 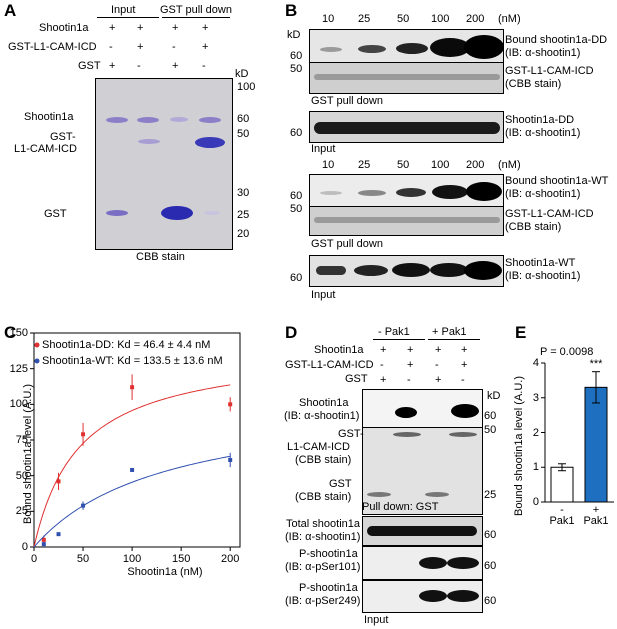 What do you see at coordinates (196, 10) in the screenshot?
I see `a-header-pulldown: GST pull down` at bounding box center [196, 10].